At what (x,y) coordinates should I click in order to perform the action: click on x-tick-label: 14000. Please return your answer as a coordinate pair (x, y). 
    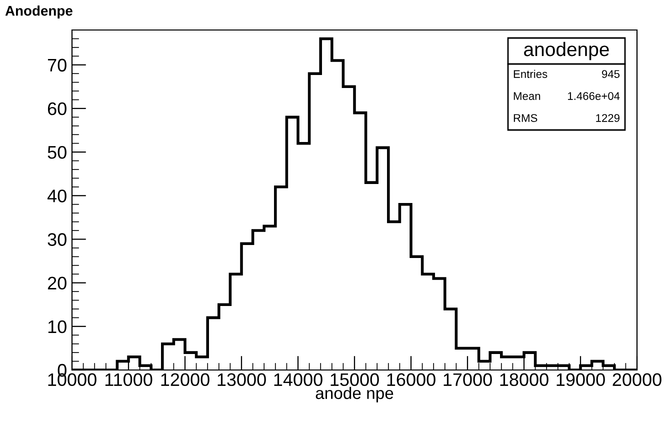
    Looking at the image, I should click on (298, 379).